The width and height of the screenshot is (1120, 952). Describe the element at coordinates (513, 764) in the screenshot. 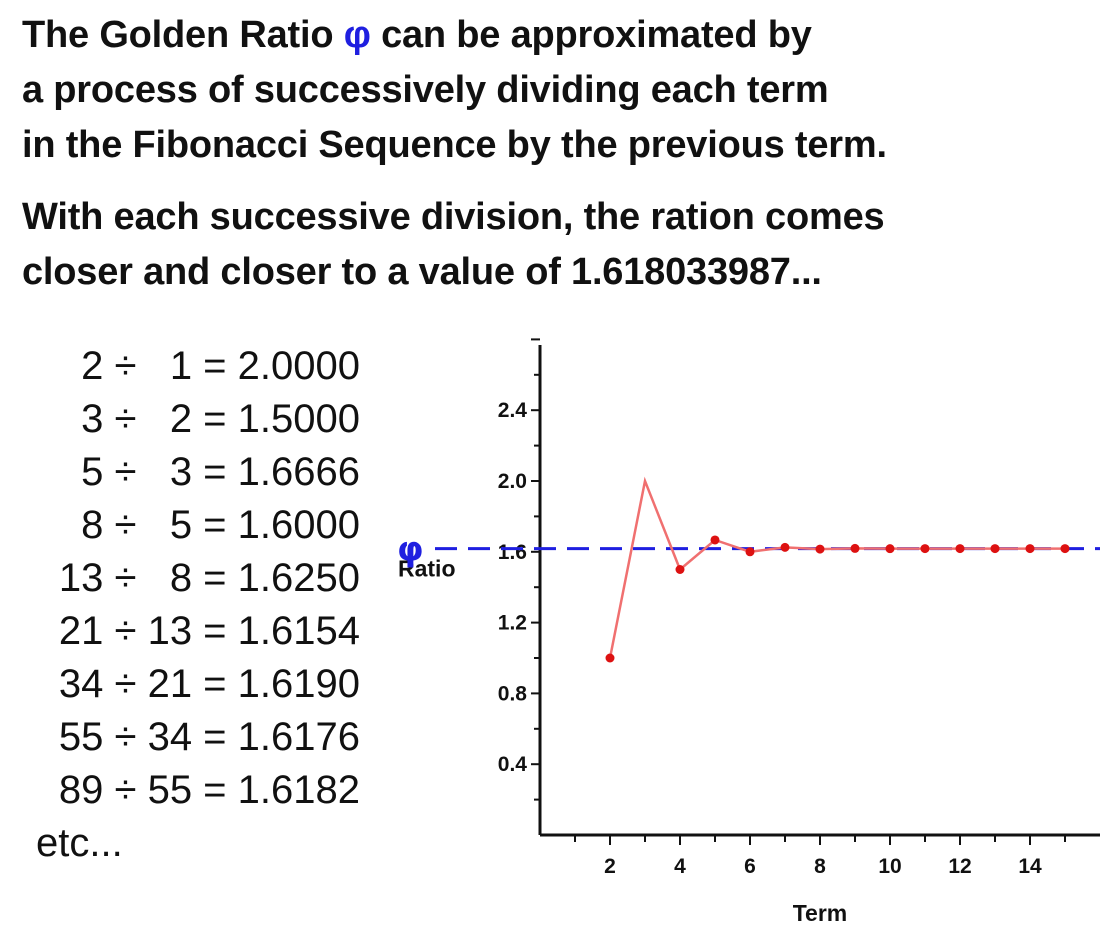

I see `y-tick-label: 0.4` at that location.